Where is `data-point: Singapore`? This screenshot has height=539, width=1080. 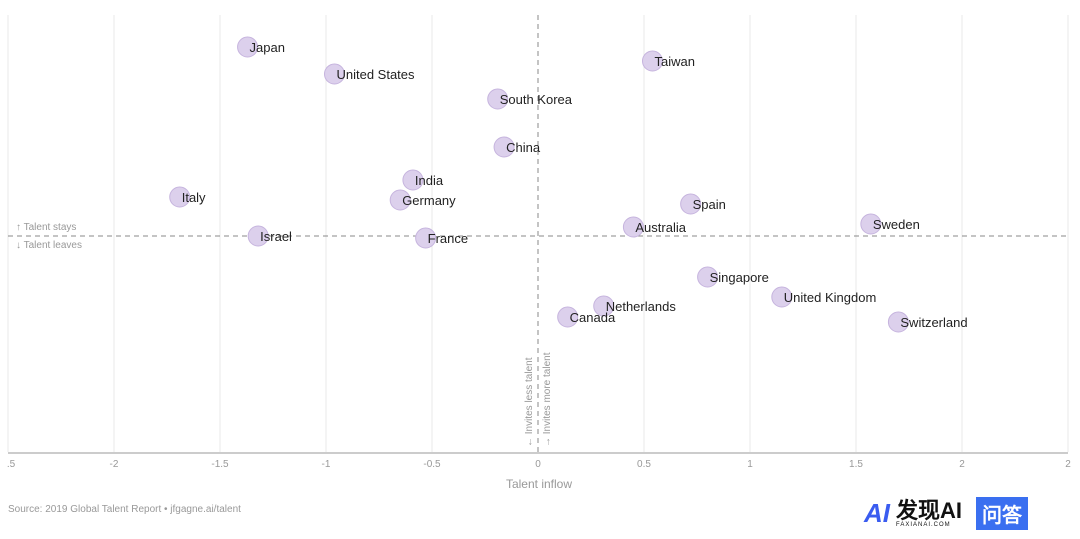
data-point: Singapore is located at coordinates (733, 277).